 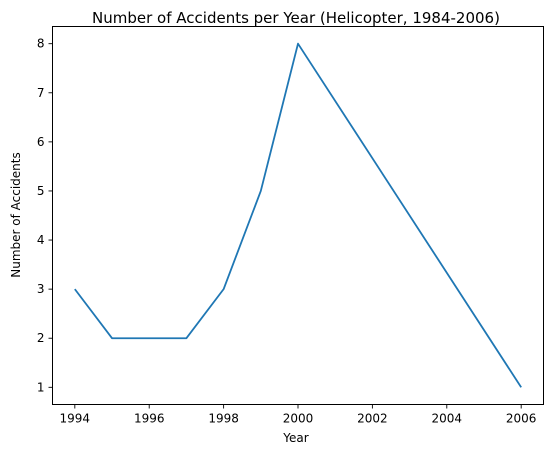 What do you see at coordinates (298, 419) in the screenshot?
I see `x-tick-label: 2000` at bounding box center [298, 419].